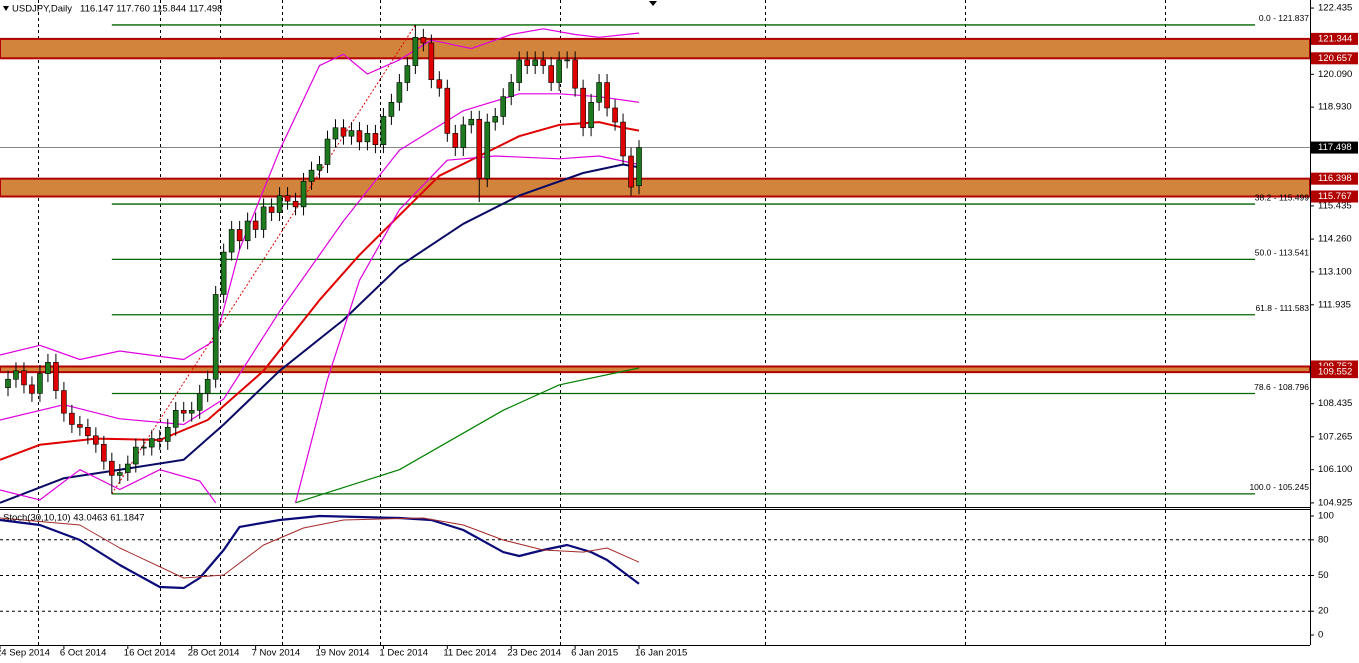 This screenshot has height=663, width=1359. Describe the element at coordinates (1335, 502) in the screenshot. I see `y-tick-label: 104.925` at that location.